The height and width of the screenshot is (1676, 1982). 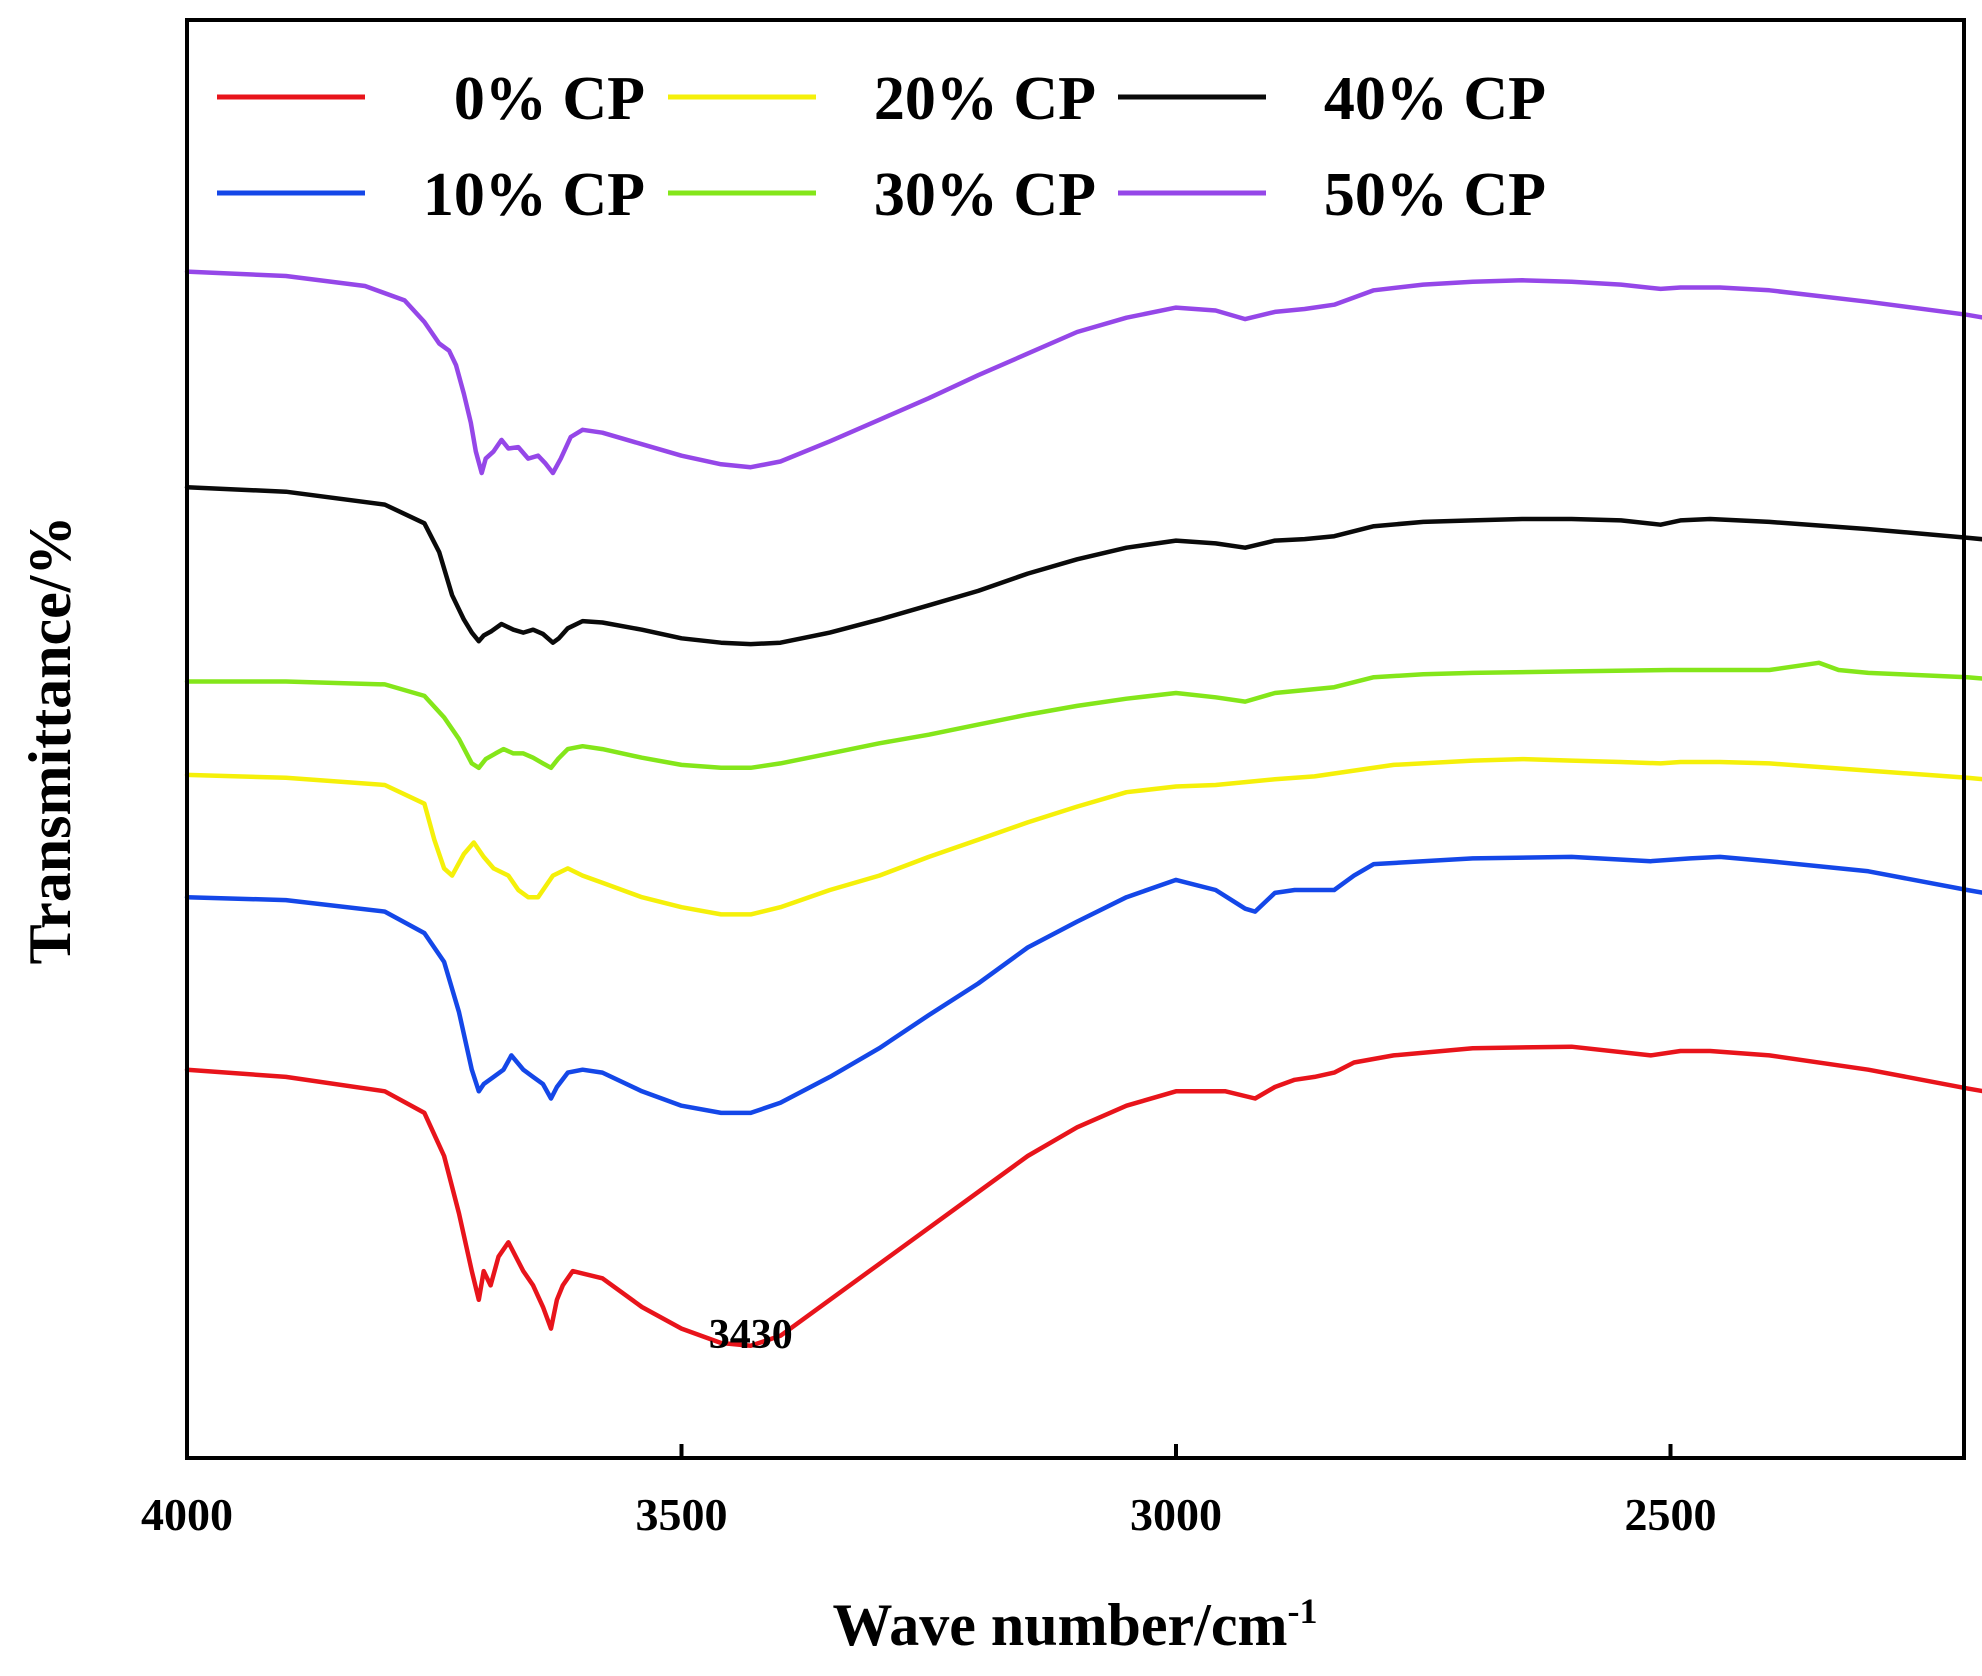 What do you see at coordinates (1435, 99) in the screenshot?
I see `legend-label-4: 40% CP` at bounding box center [1435, 99].